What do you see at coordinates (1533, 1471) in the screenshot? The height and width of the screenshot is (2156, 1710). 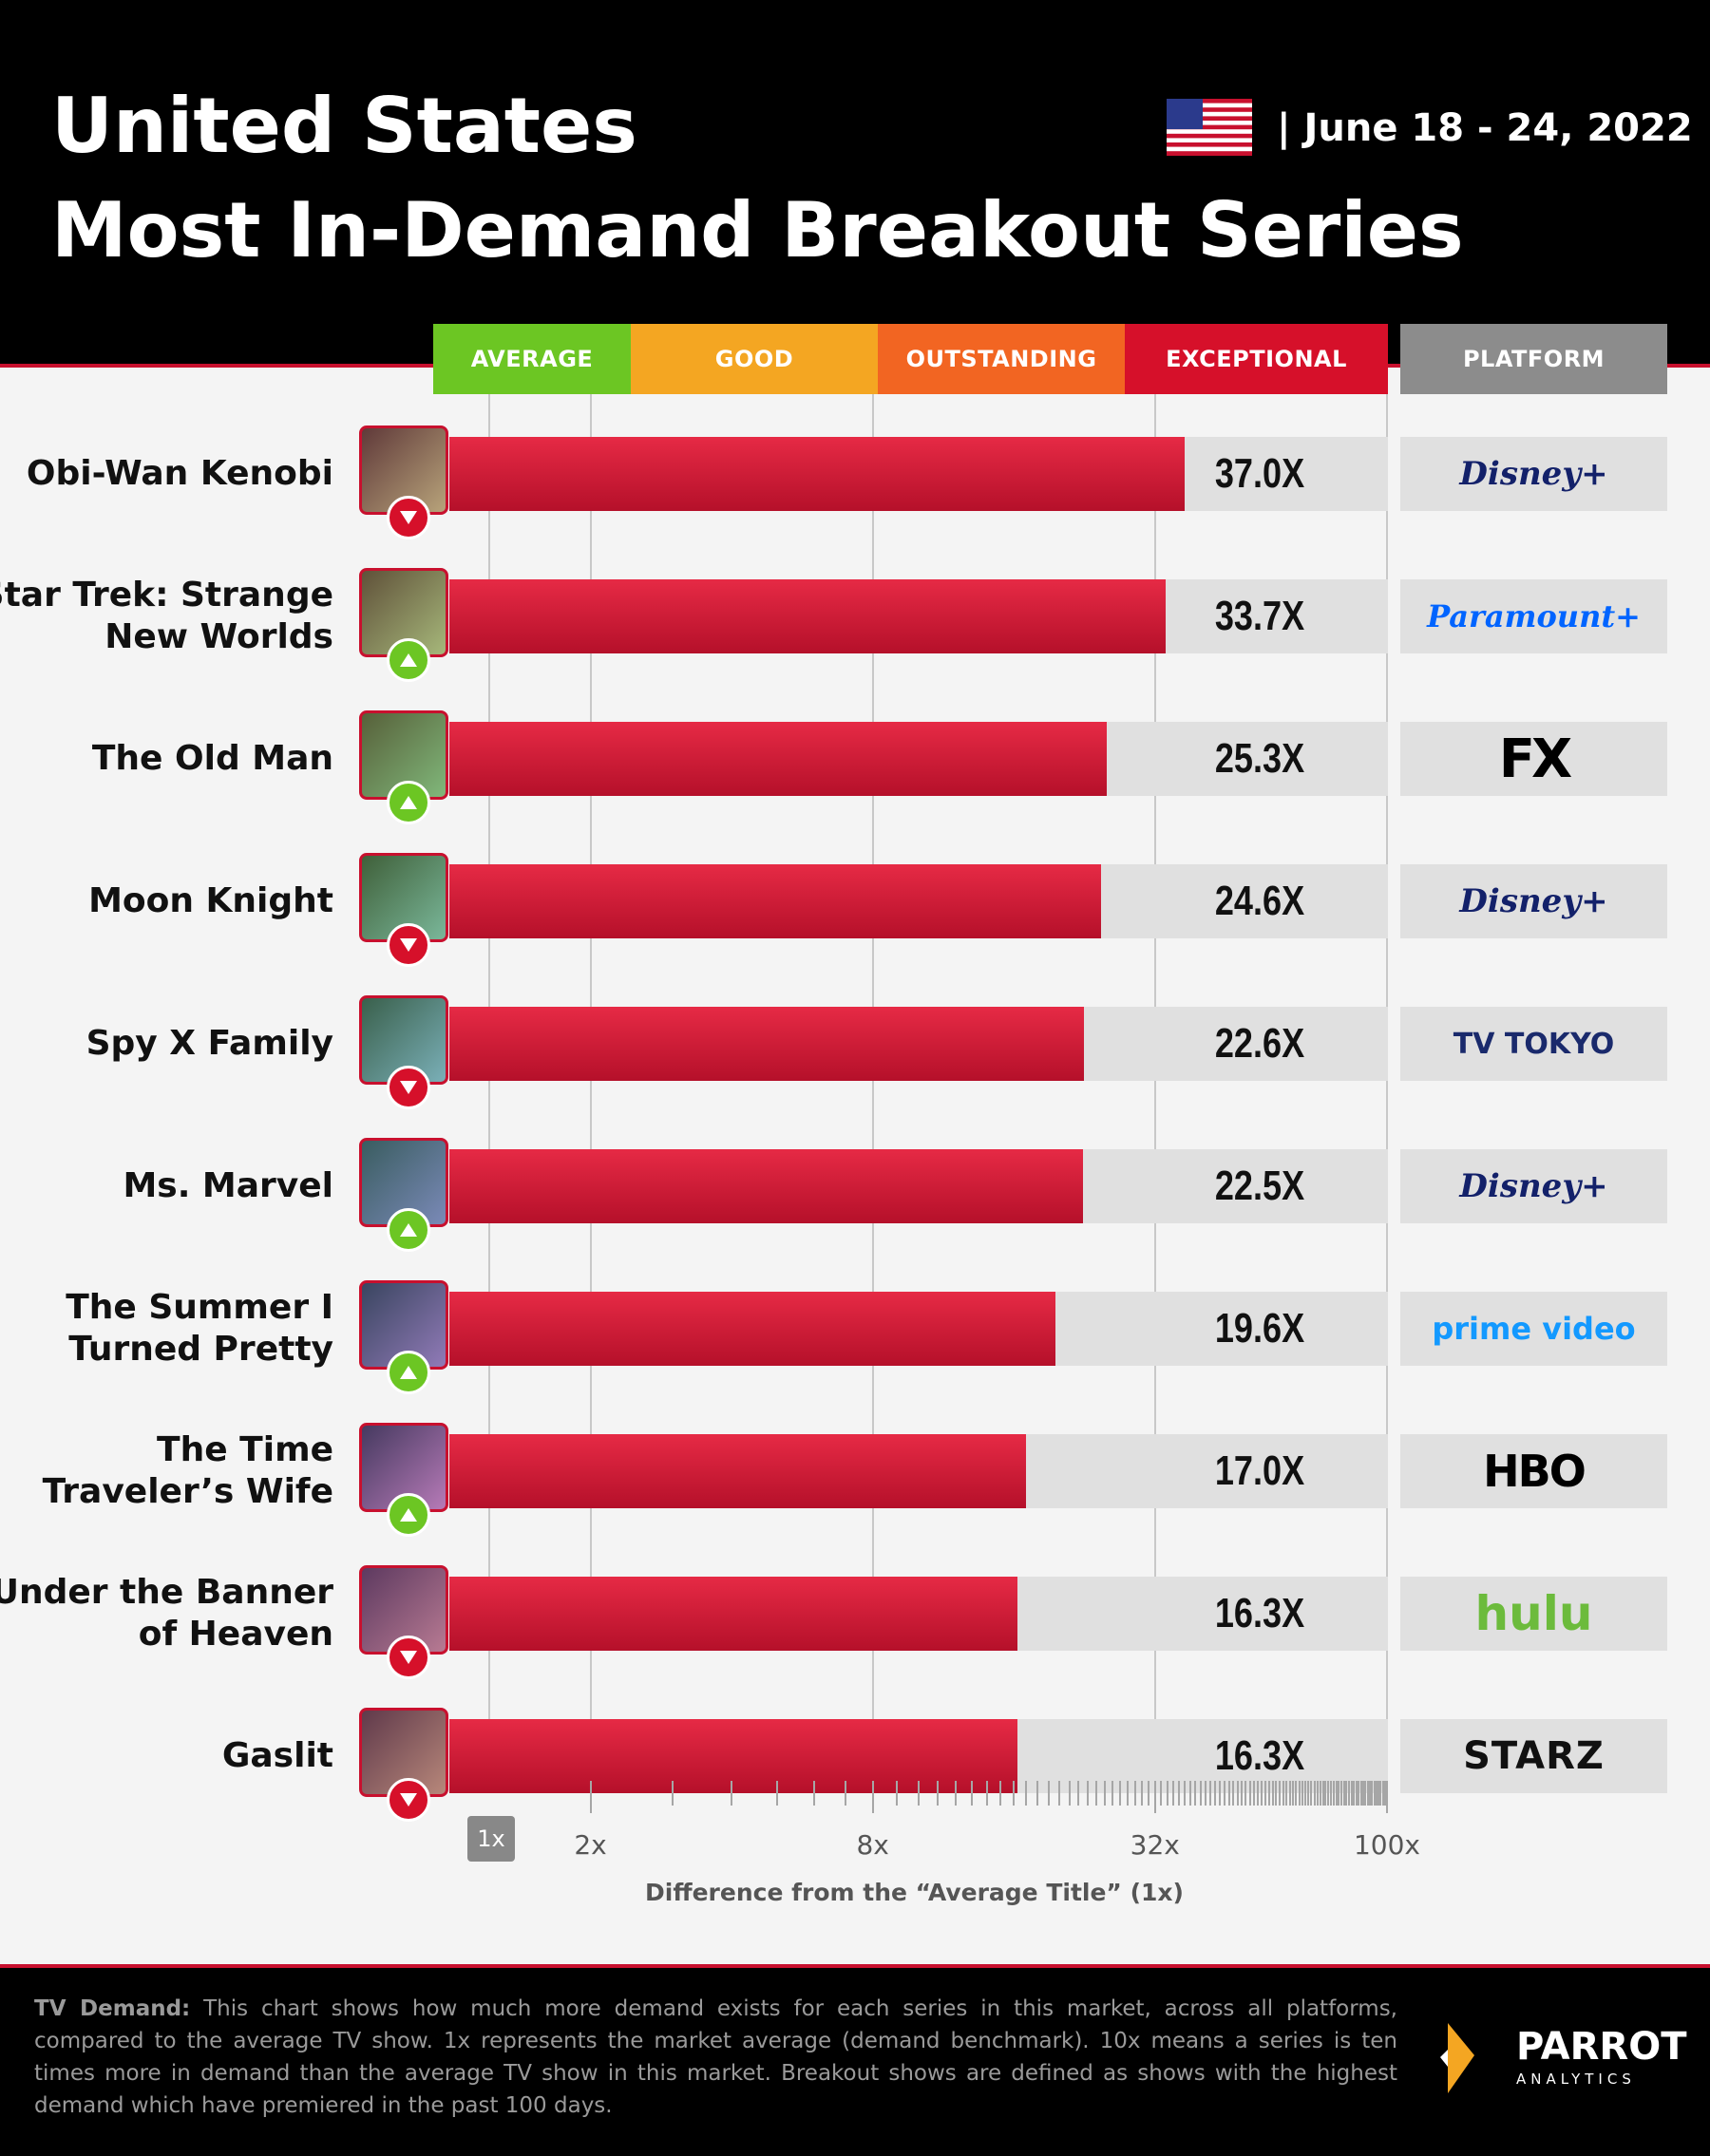 I see `platform-cell: HBO` at bounding box center [1533, 1471].